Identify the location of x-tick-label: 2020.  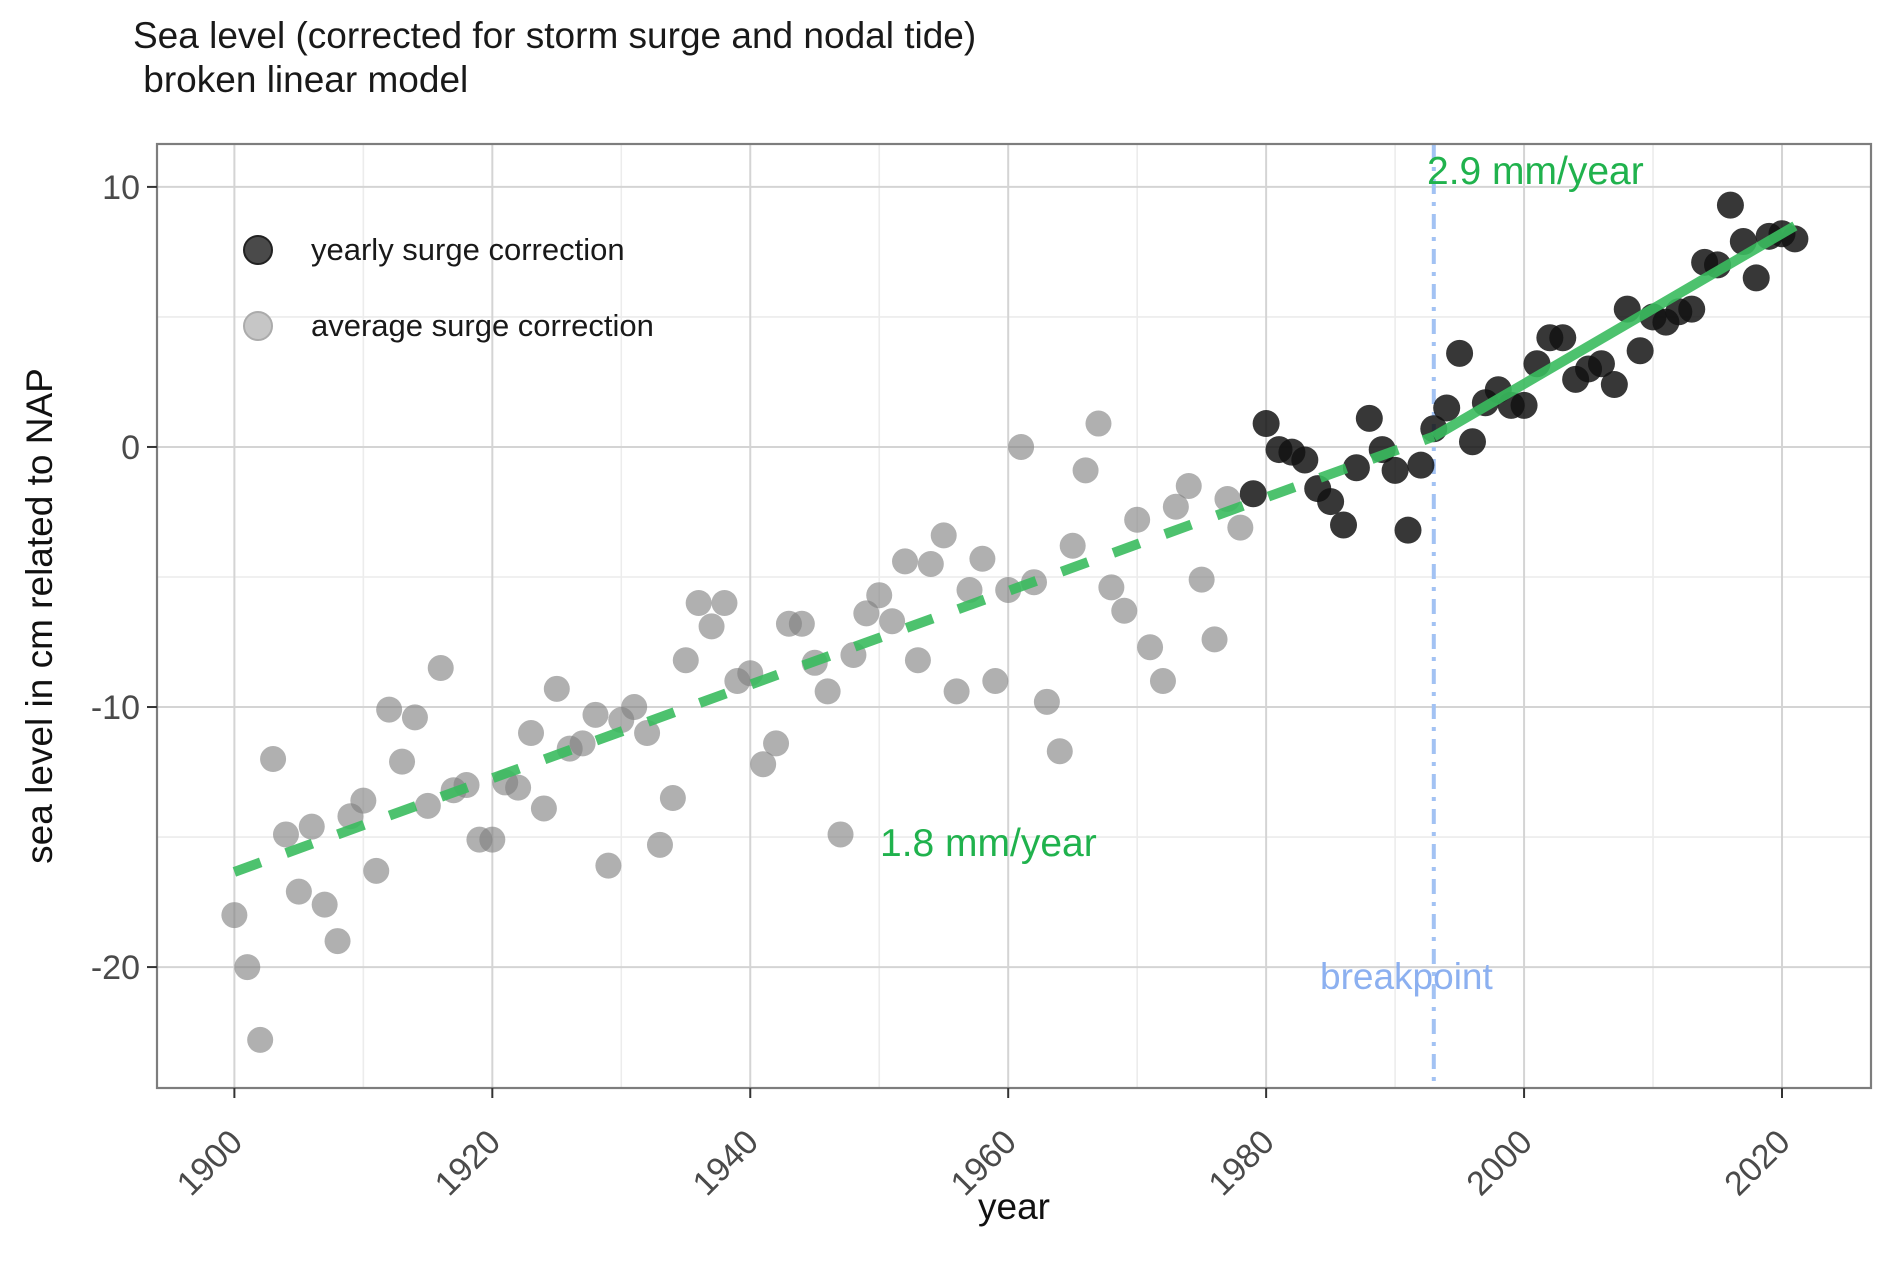
(1757, 1163).